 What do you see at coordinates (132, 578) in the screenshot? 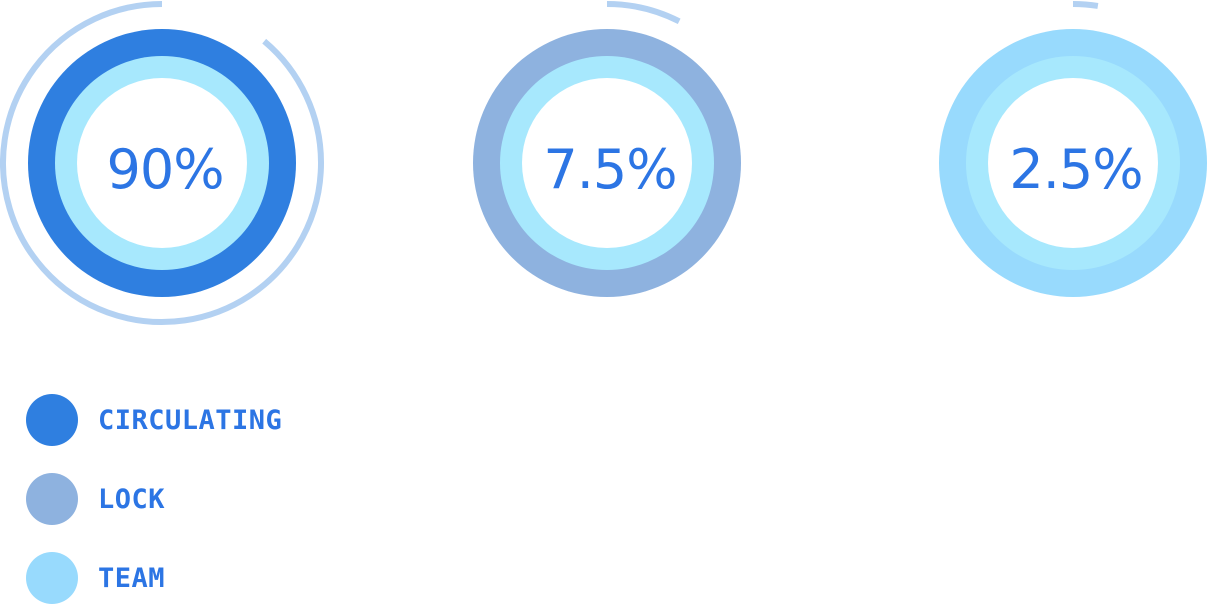
I see `legend-label-team: TEAM` at bounding box center [132, 578].